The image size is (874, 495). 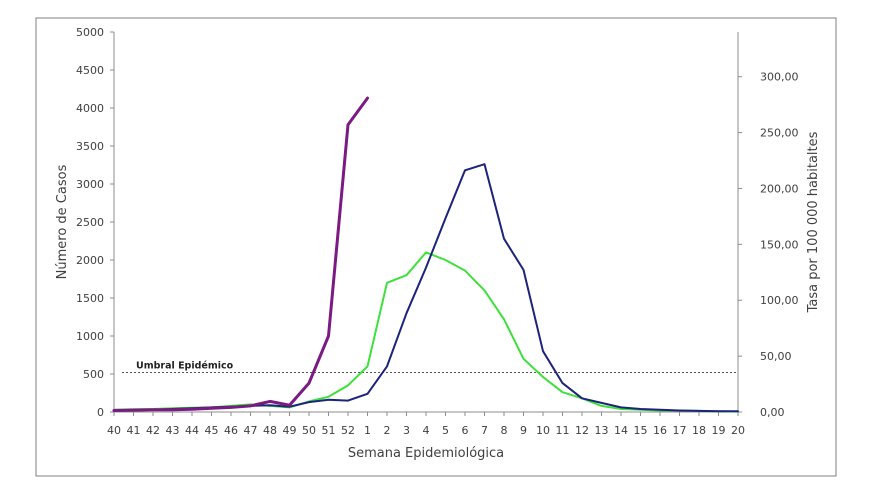 I want to click on y-tick-label: 0, so click(x=100, y=412).